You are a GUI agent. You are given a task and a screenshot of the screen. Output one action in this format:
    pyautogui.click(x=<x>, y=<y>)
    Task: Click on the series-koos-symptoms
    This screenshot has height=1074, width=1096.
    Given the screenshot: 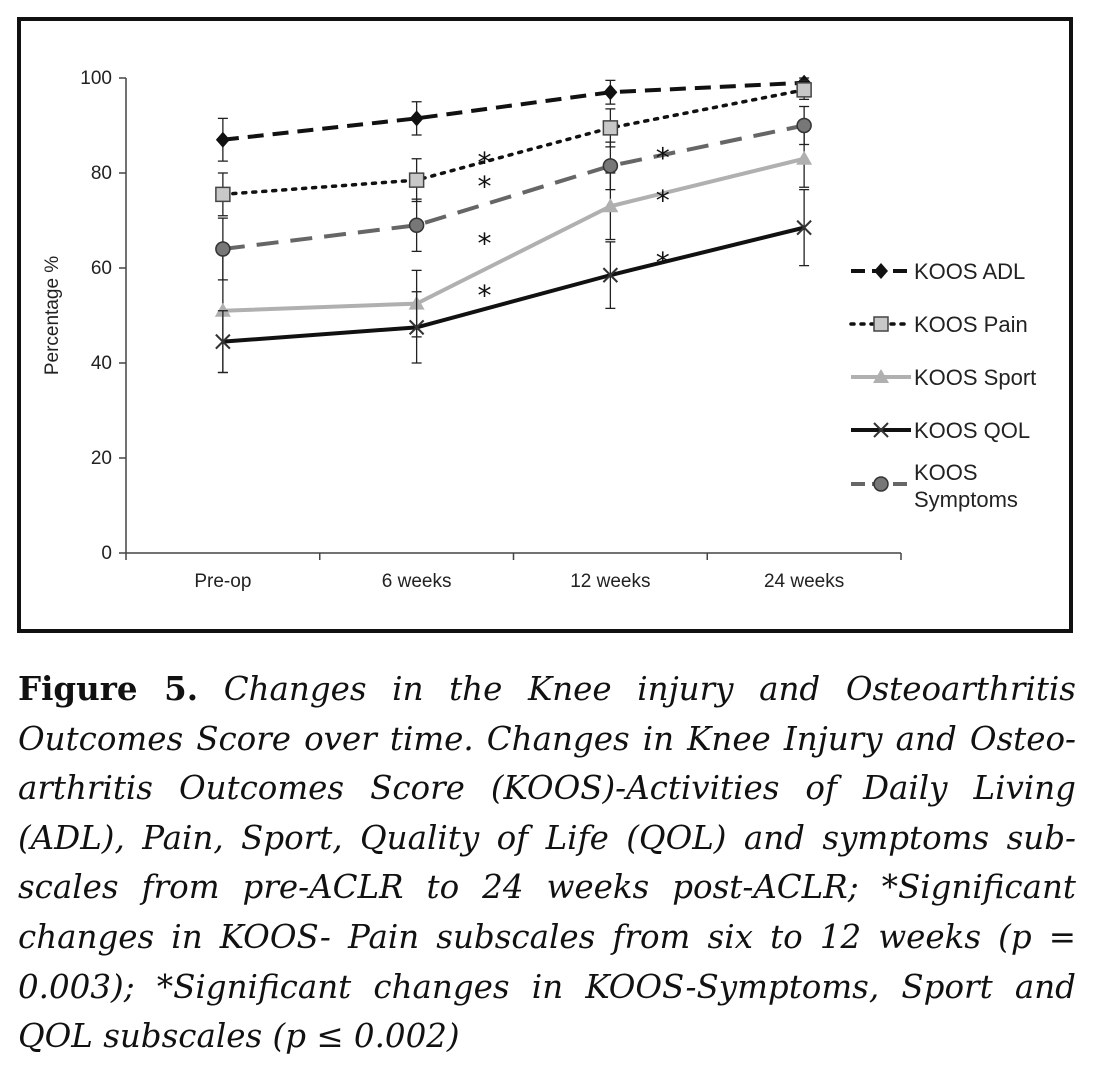 What is the action you would take?
    pyautogui.click(x=513, y=193)
    